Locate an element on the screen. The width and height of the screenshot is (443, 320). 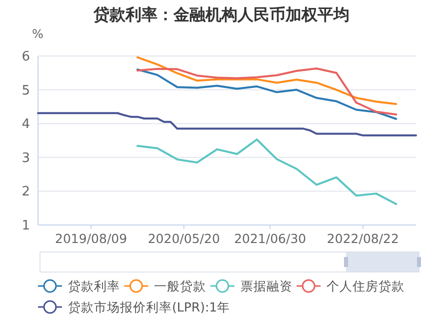
y-tick-label: 2 is located at coordinates (26, 192).